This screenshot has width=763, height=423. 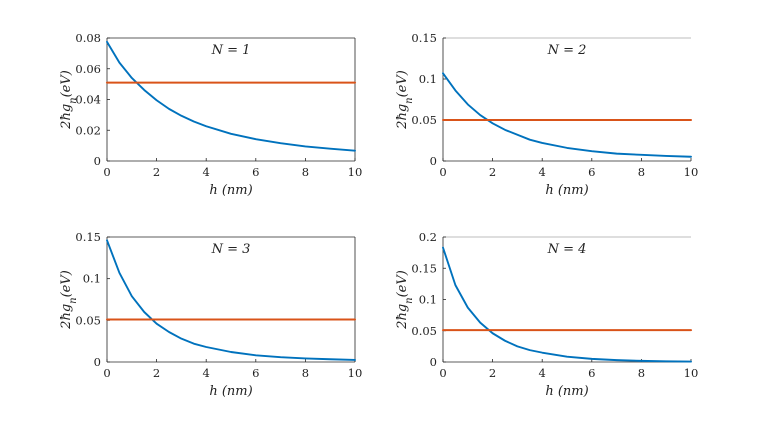 What do you see at coordinates (88, 69) in the screenshot?
I see `y-tick-label: 0.06` at bounding box center [88, 69].